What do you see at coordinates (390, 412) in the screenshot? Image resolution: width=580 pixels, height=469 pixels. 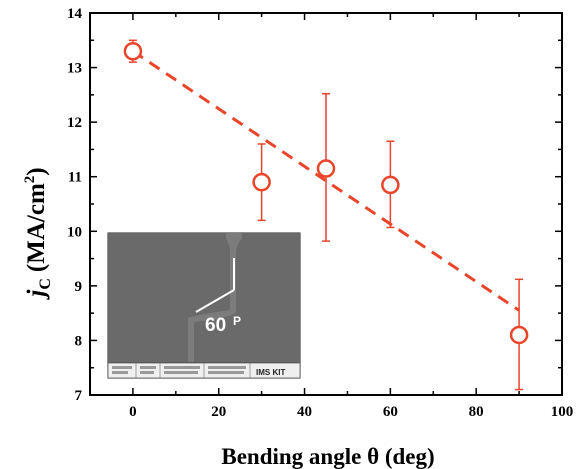 I see `x-tick-label: 60` at bounding box center [390, 412].